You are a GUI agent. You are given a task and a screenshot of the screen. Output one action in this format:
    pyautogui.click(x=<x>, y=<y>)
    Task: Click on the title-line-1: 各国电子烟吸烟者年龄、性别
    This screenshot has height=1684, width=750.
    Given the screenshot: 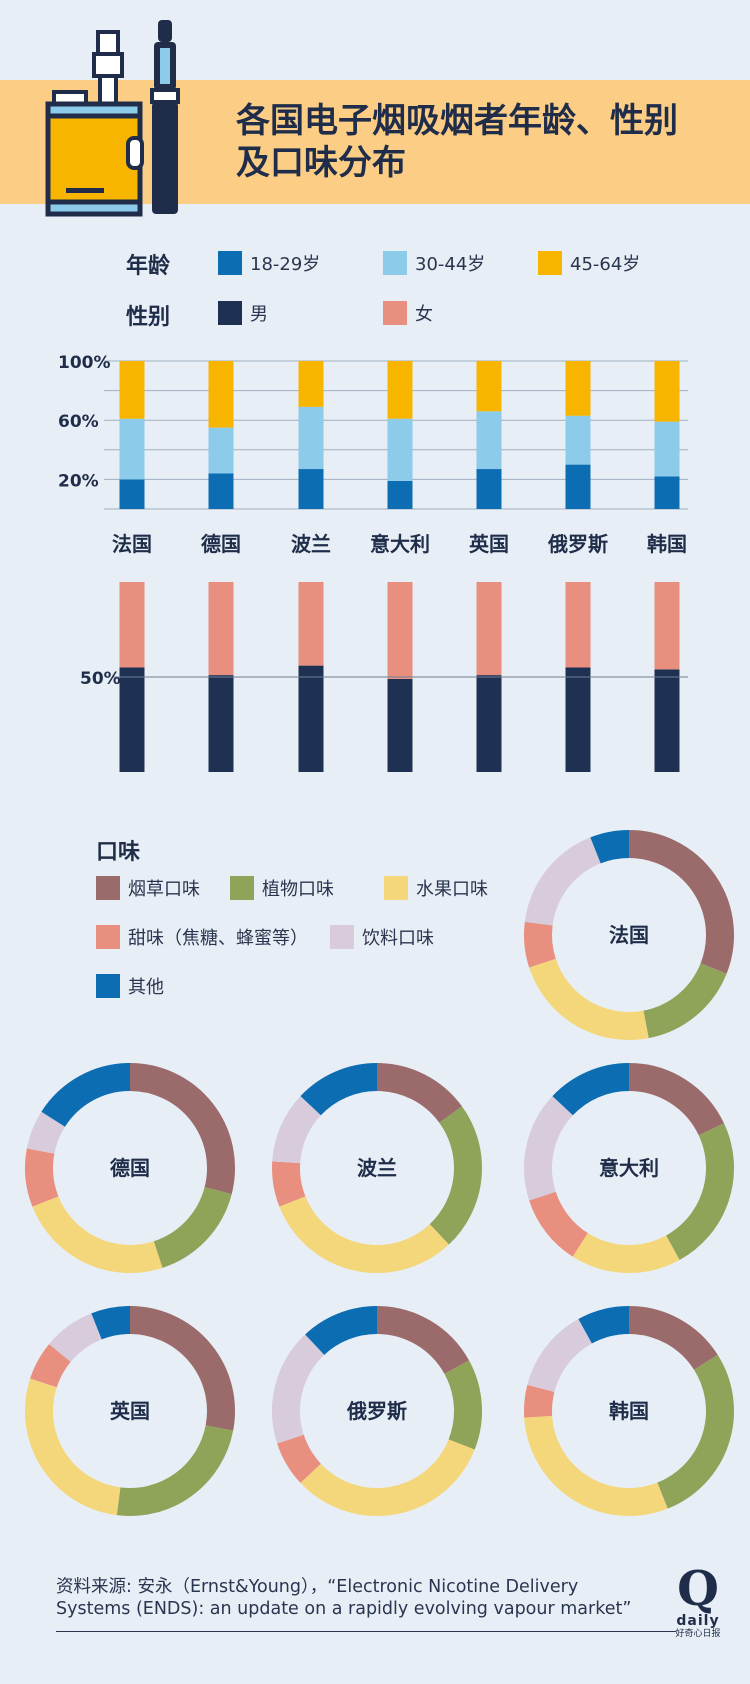 What is the action you would take?
    pyautogui.click(x=457, y=121)
    